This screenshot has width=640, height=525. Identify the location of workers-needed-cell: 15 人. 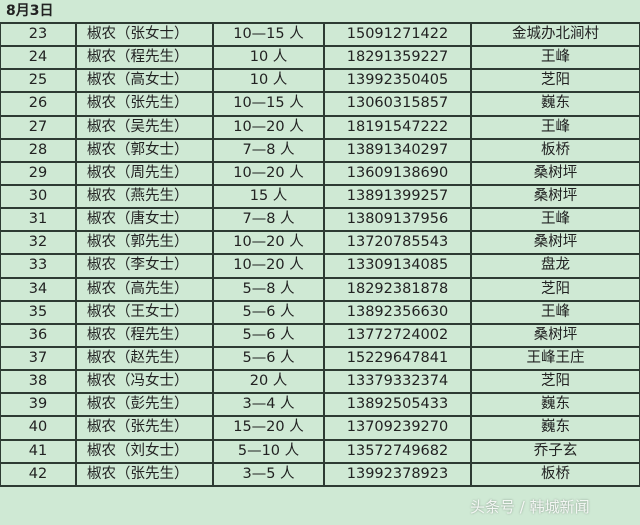
(268, 196).